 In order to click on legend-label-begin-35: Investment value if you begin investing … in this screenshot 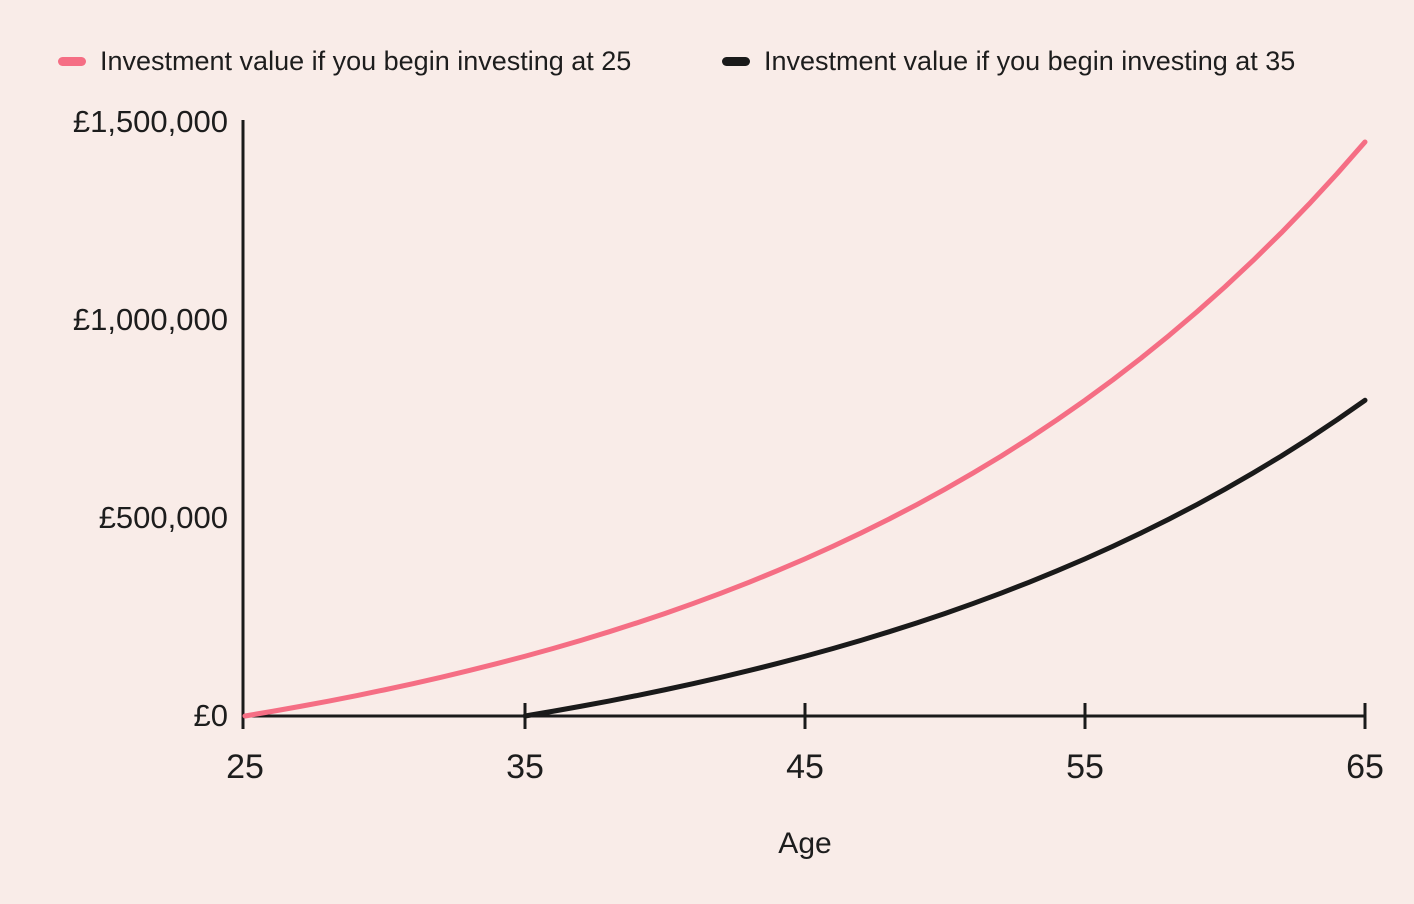, I will do `click(1030, 61)`.